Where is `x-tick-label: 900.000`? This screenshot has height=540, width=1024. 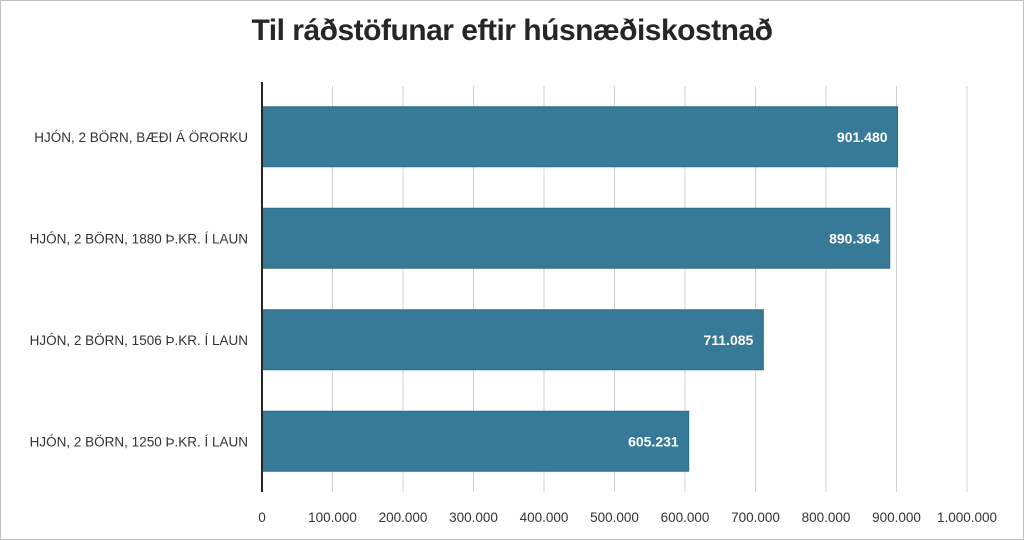 x-tick-label: 900.000 is located at coordinates (896, 517).